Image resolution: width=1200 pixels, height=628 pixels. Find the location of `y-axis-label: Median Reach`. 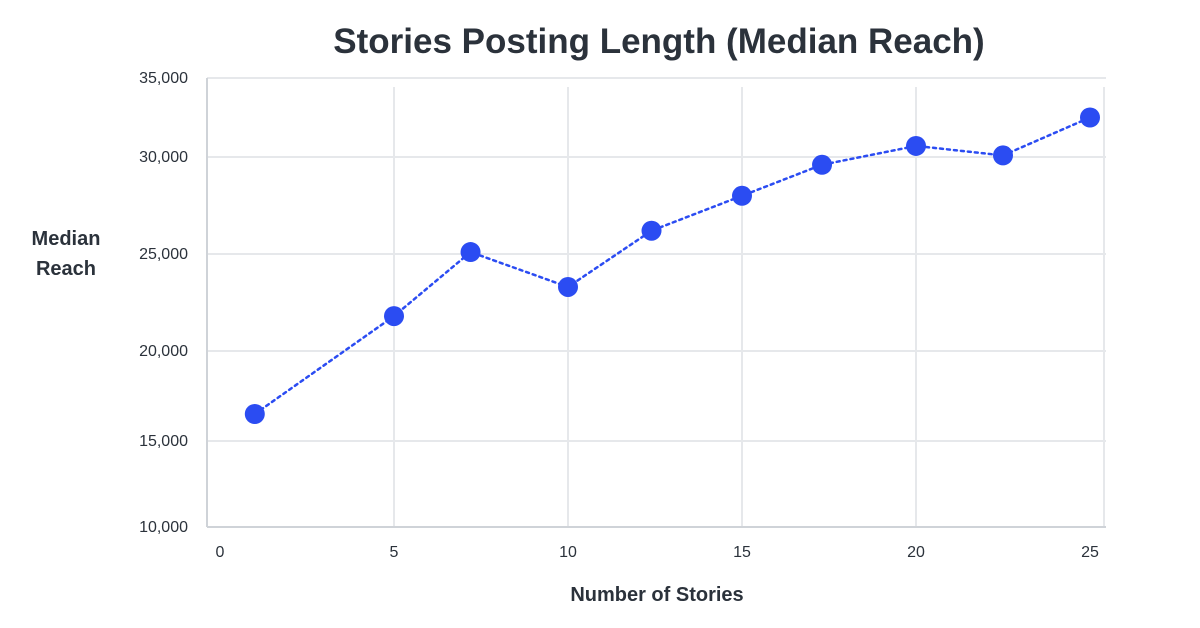

y-axis-label: Median Reach is located at coordinates (66, 254).